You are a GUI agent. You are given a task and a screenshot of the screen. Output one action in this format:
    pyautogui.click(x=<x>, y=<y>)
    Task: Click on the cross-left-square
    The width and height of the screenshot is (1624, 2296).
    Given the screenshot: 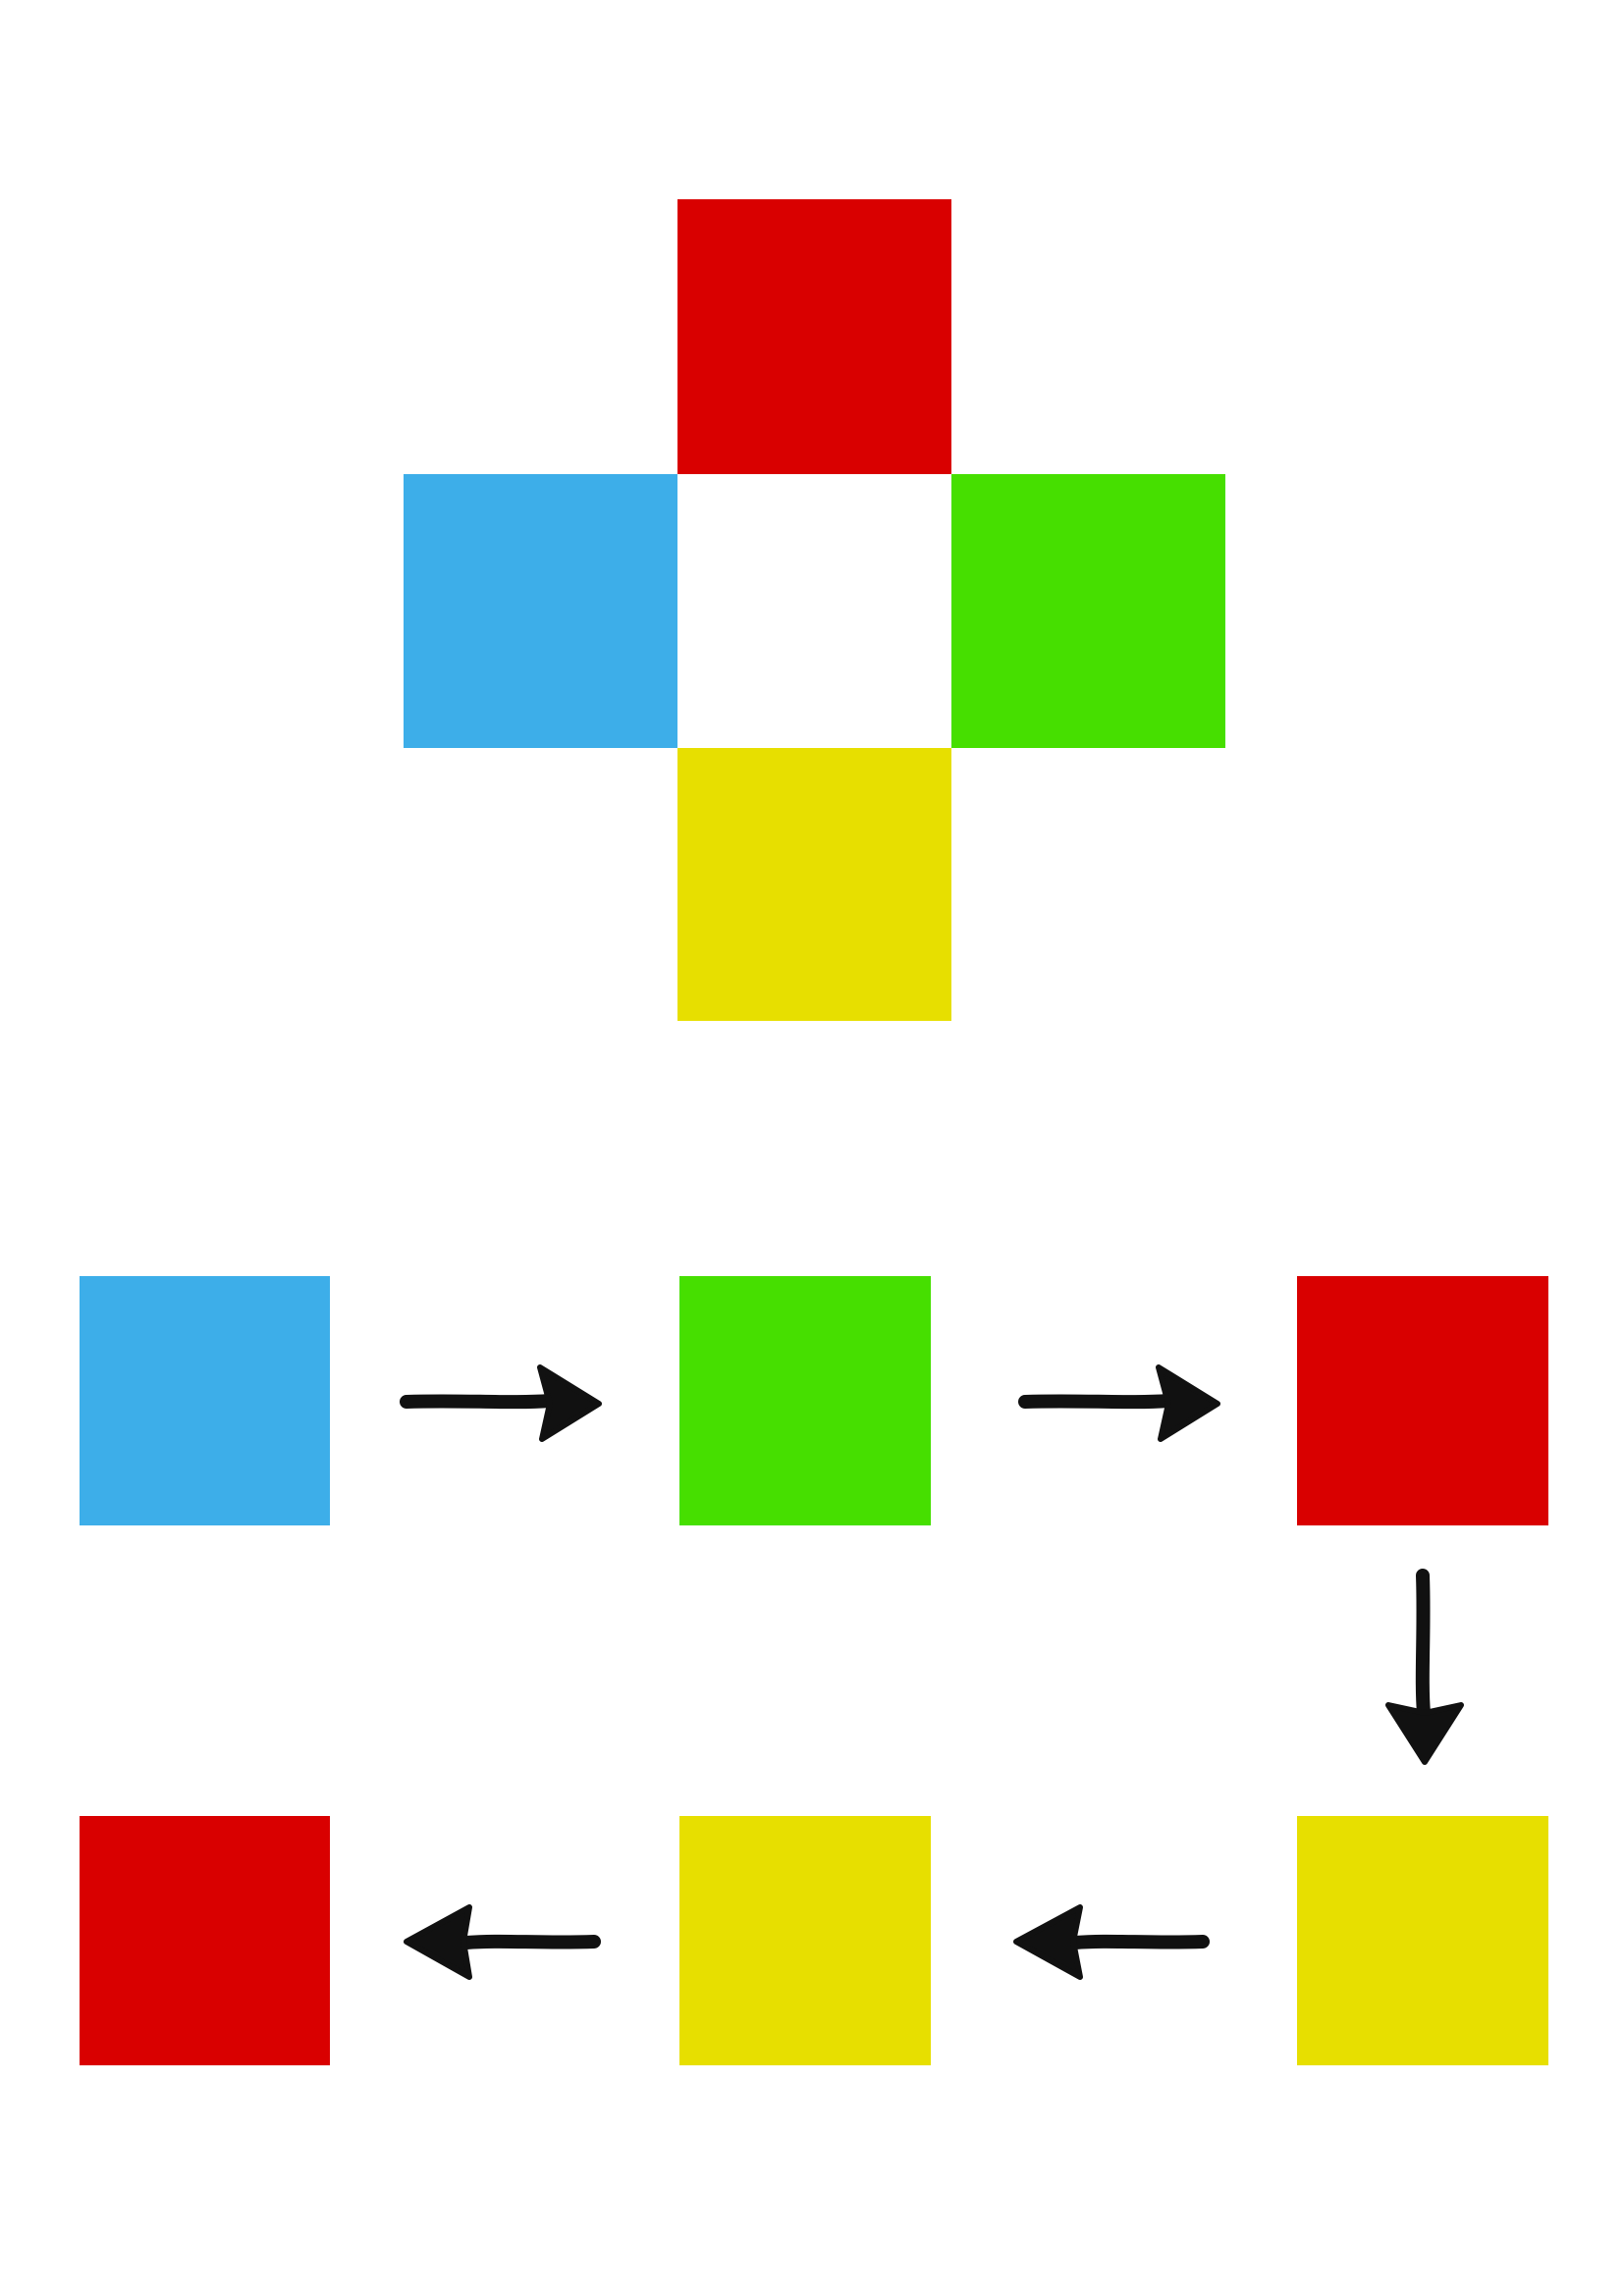 What is the action you would take?
    pyautogui.click(x=540, y=611)
    